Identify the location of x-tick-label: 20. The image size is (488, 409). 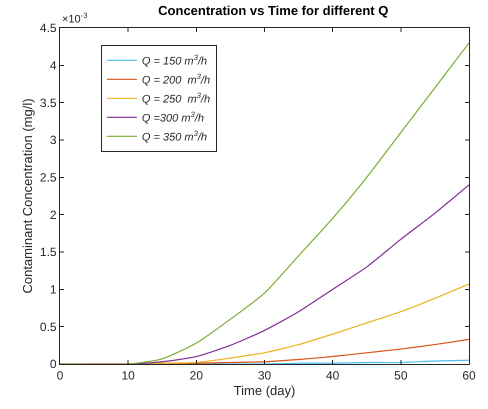
(197, 375).